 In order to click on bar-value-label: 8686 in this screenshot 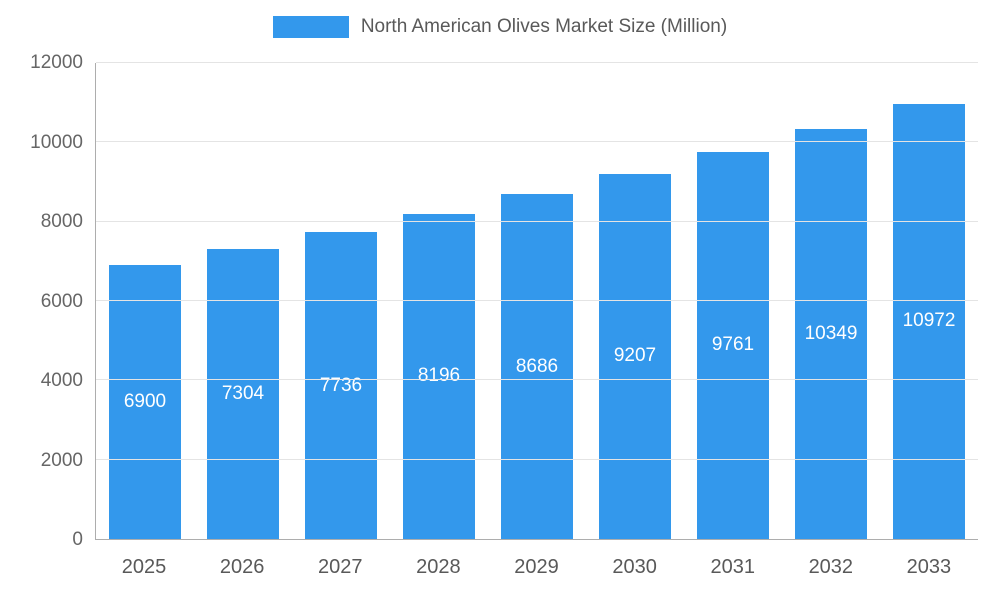, I will do `click(537, 366)`.